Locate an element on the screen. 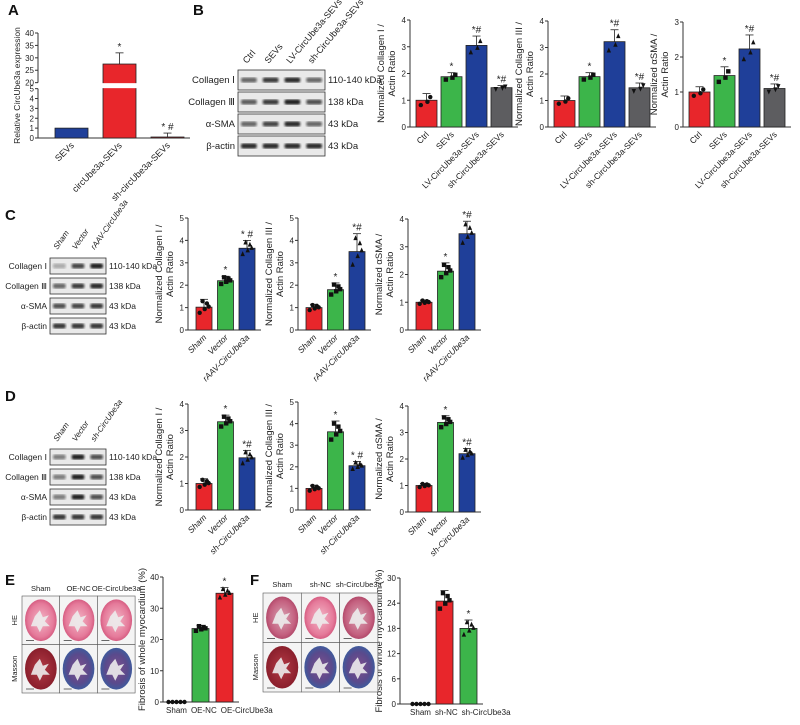 The width and height of the screenshot is (800, 725). protein-label: α-SMA is located at coordinates (34, 306).